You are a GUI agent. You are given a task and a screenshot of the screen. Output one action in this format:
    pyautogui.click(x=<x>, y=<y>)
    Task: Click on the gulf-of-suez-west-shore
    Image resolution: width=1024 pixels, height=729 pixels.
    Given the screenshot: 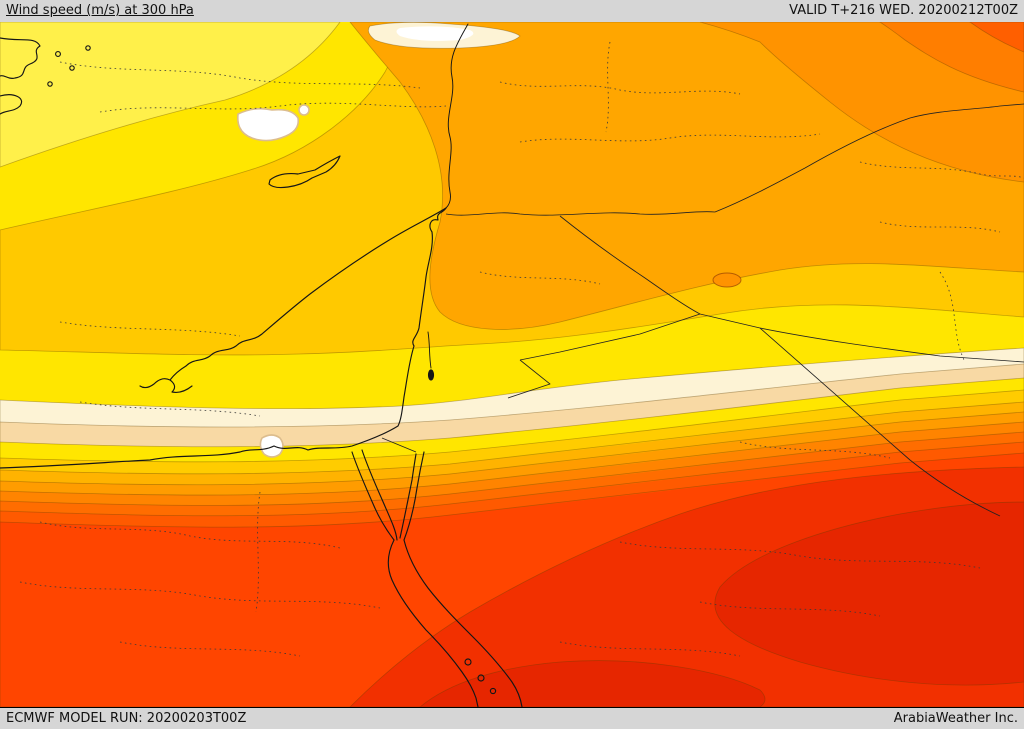 What is the action you would take?
    pyautogui.click(x=373, y=496)
    